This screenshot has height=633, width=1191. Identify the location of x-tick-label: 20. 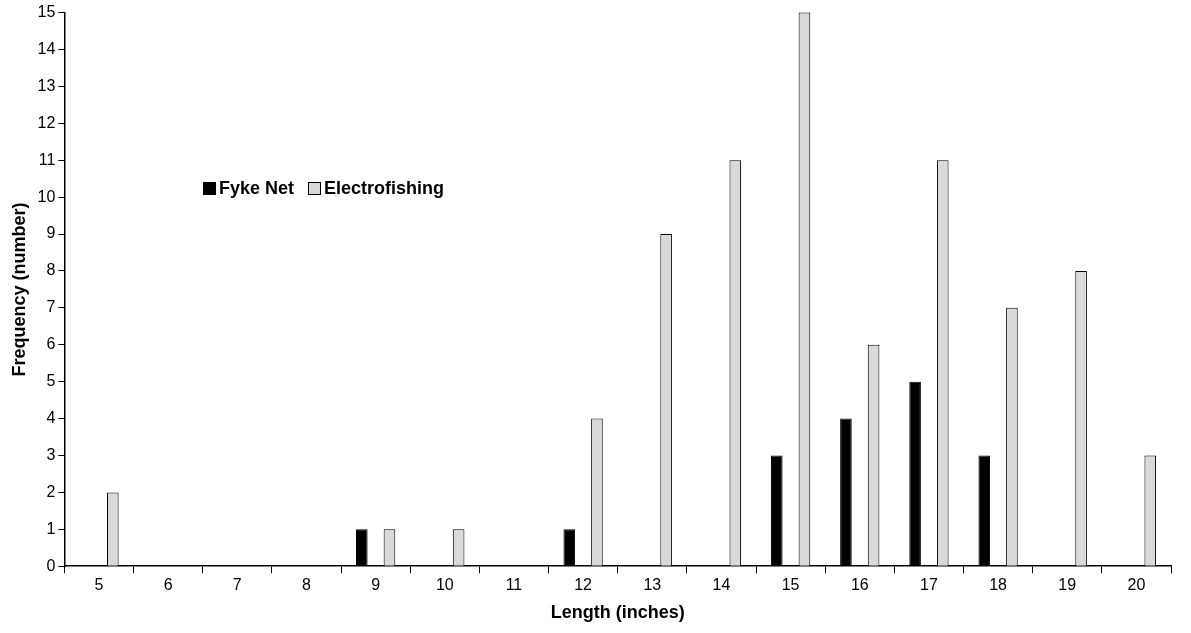
(1136, 585).